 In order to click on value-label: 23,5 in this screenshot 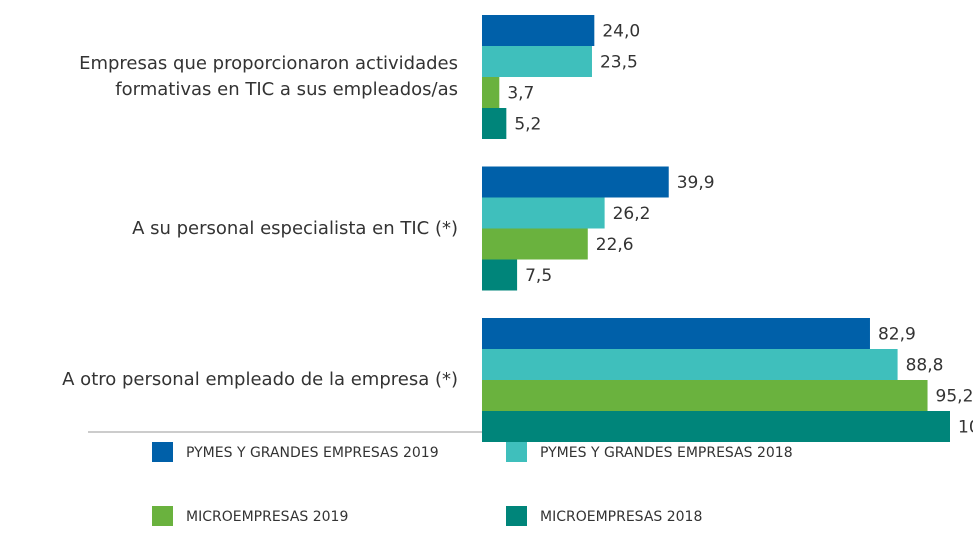, I will do `click(619, 63)`.